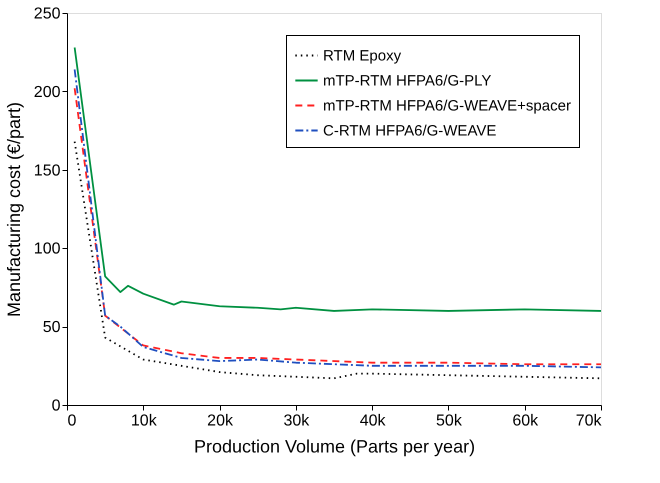  What do you see at coordinates (589, 421) in the screenshot?
I see `x-tick-label: 70k` at bounding box center [589, 421].